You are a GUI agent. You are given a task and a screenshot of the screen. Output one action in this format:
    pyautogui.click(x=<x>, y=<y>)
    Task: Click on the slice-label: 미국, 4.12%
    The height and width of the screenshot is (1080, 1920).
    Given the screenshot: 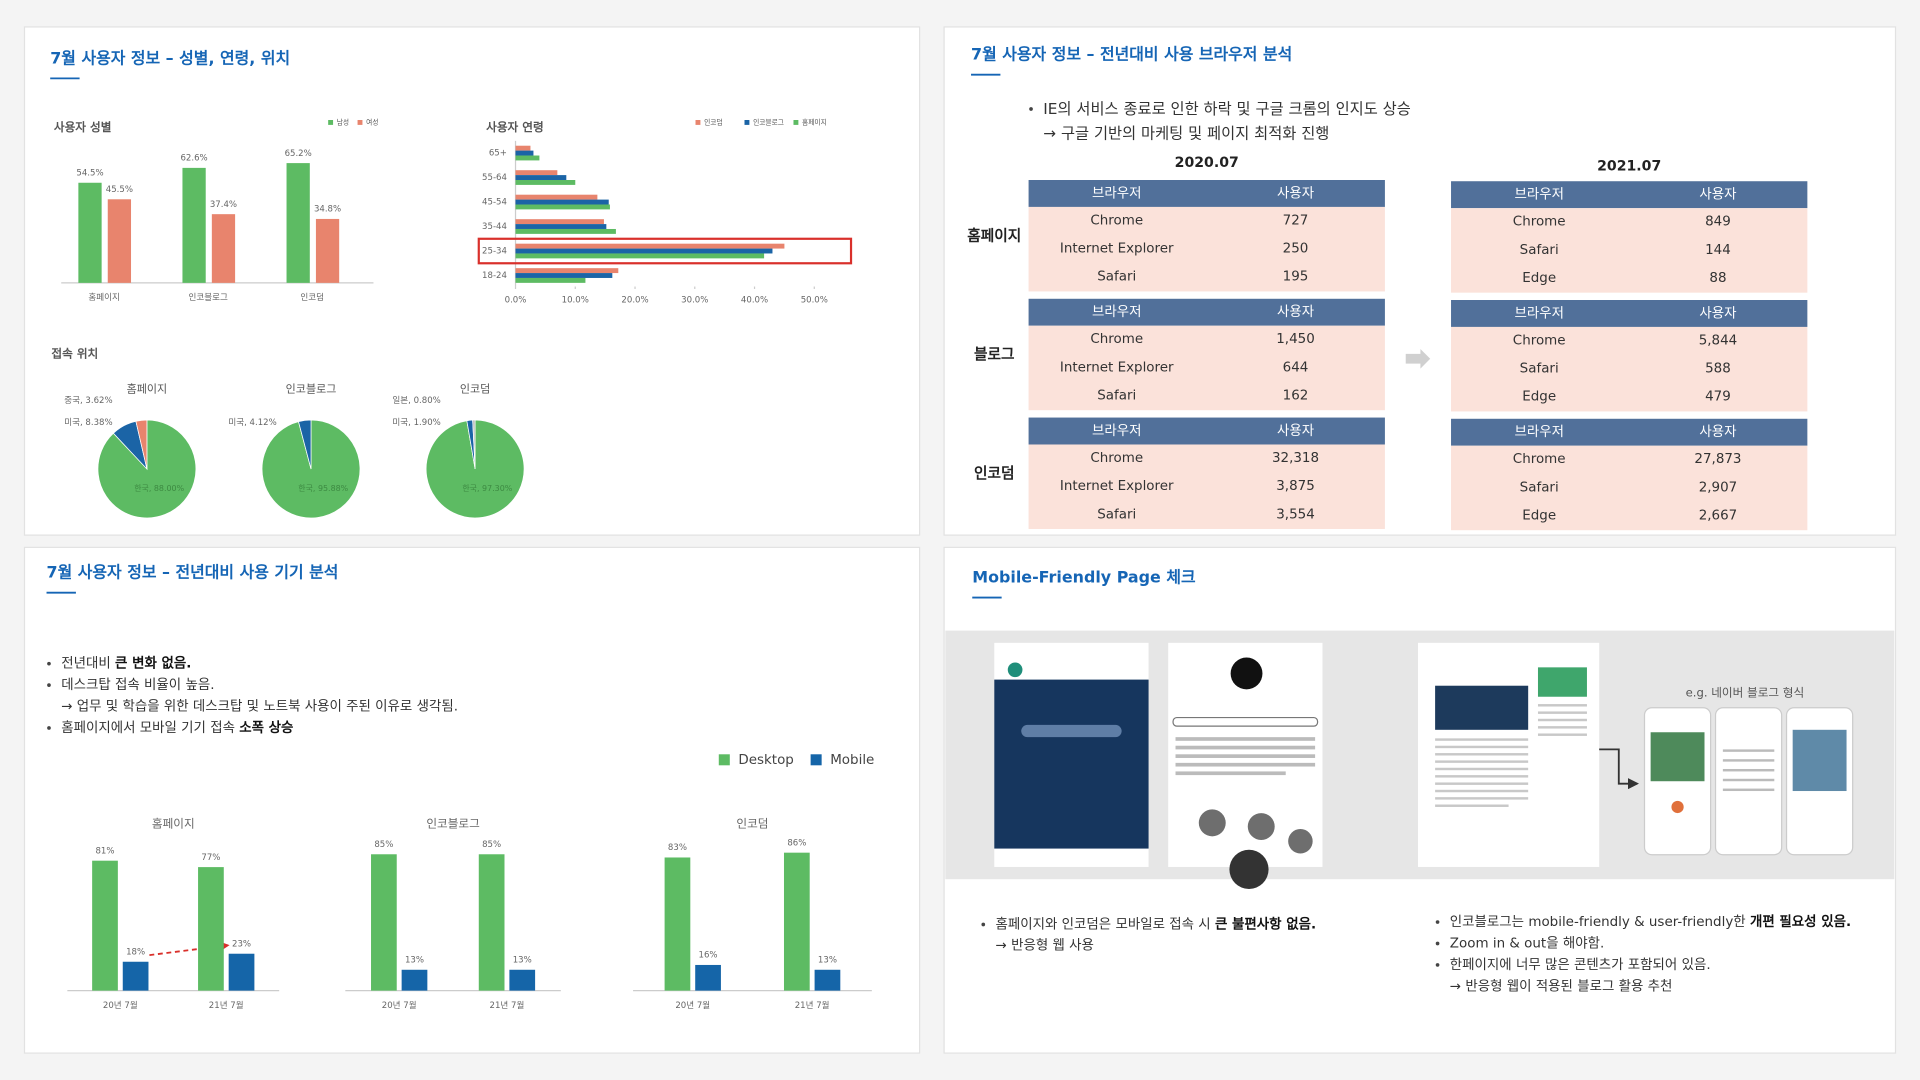 What is the action you would take?
    pyautogui.click(x=252, y=422)
    